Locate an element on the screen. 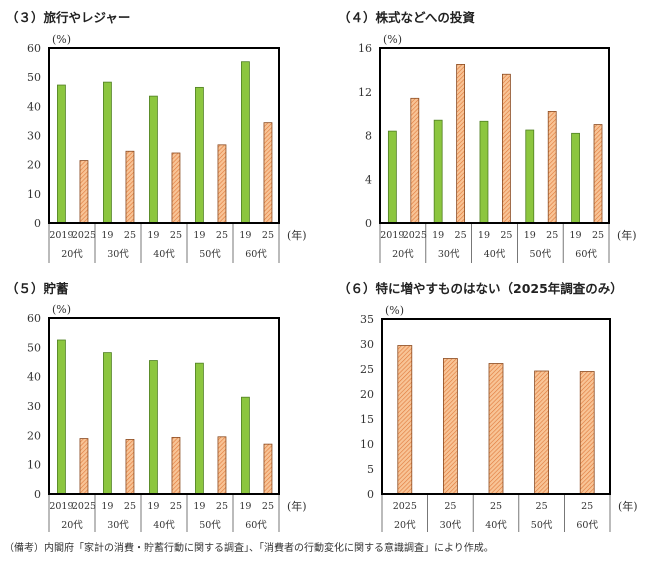 The height and width of the screenshot is (562, 660). y-tick-label: 5 is located at coordinates (370, 469).